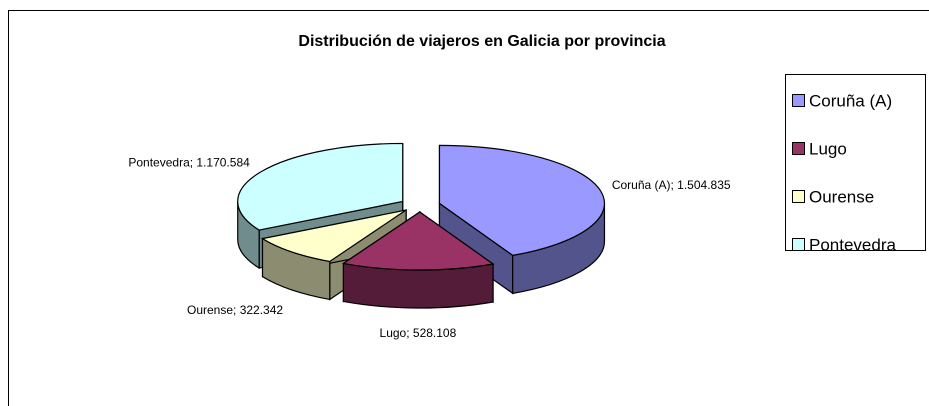 This screenshot has width=929, height=406. What do you see at coordinates (828, 148) in the screenshot?
I see `legend-label: Lugo` at bounding box center [828, 148].